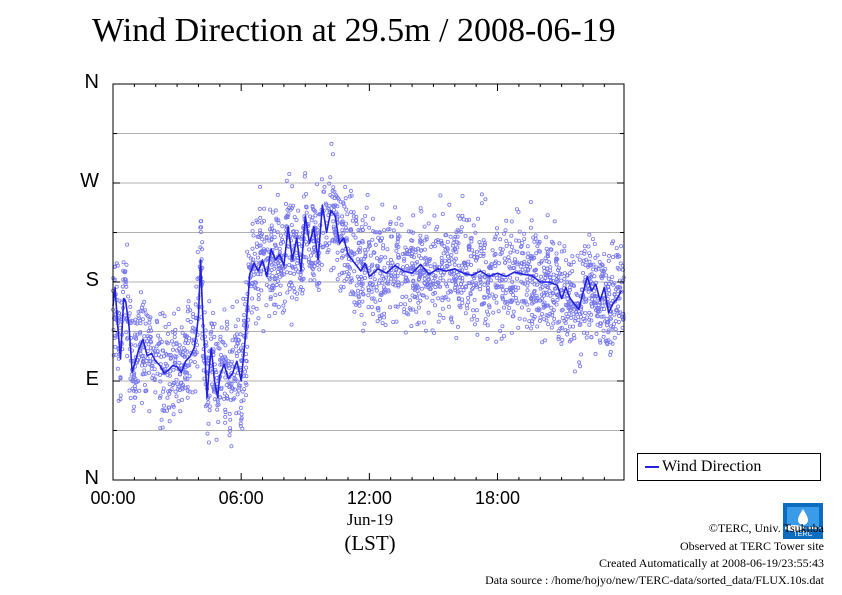  I want to click on x-tick-label: 00:00, so click(113, 498).